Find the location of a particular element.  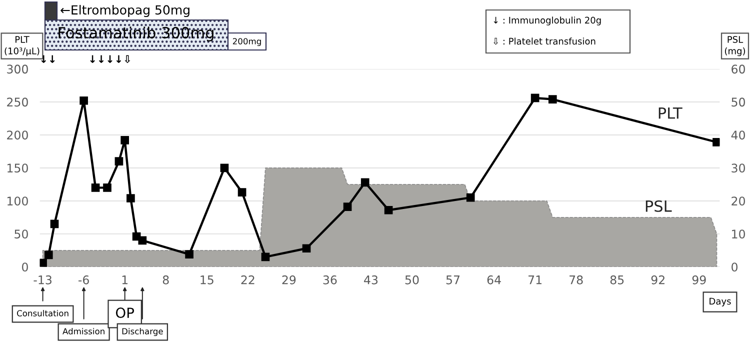

x-tick-label: 50 is located at coordinates (412, 279).